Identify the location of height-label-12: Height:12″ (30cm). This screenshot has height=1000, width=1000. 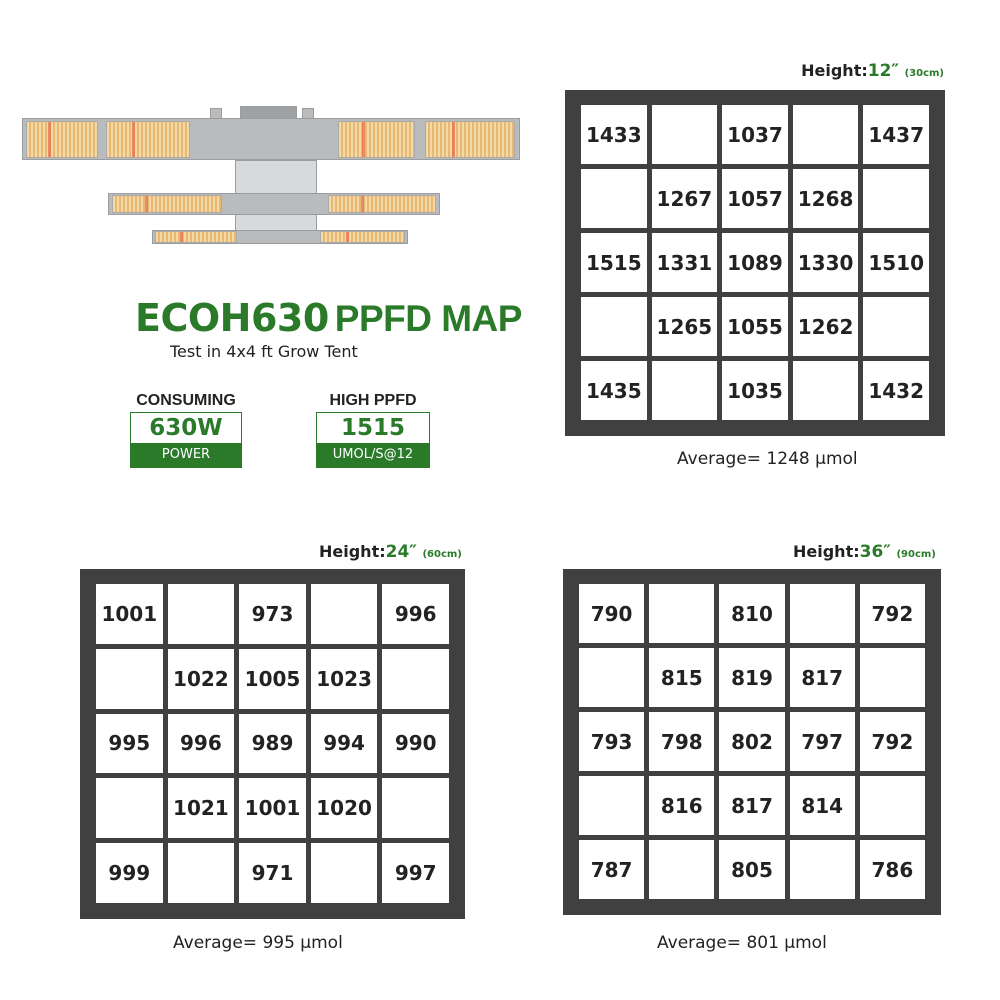
(872, 71).